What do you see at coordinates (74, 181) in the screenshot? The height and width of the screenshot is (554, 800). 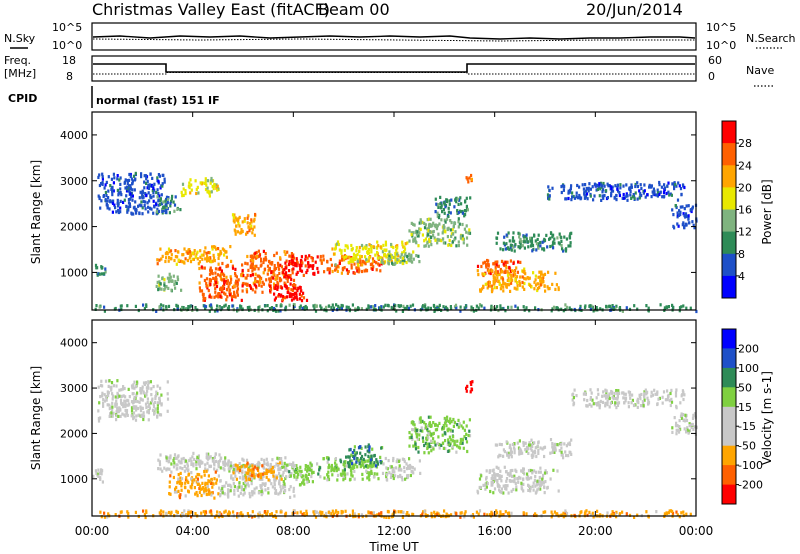 I see `power-ytick-label: 3000` at bounding box center [74, 181].